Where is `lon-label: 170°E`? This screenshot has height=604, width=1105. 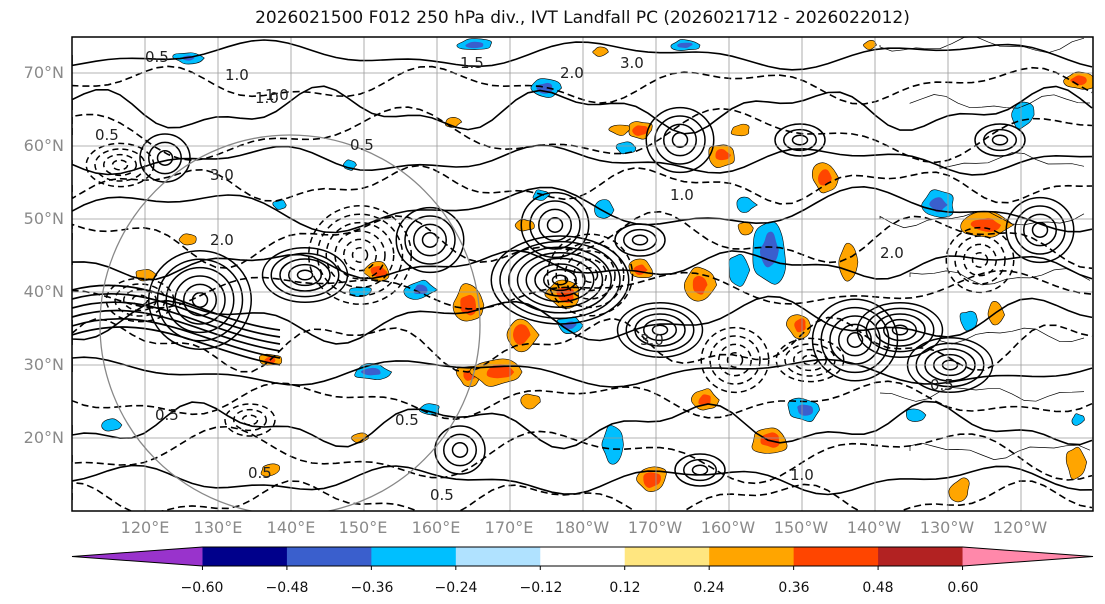 lon-label: 170°E is located at coordinates (509, 527).